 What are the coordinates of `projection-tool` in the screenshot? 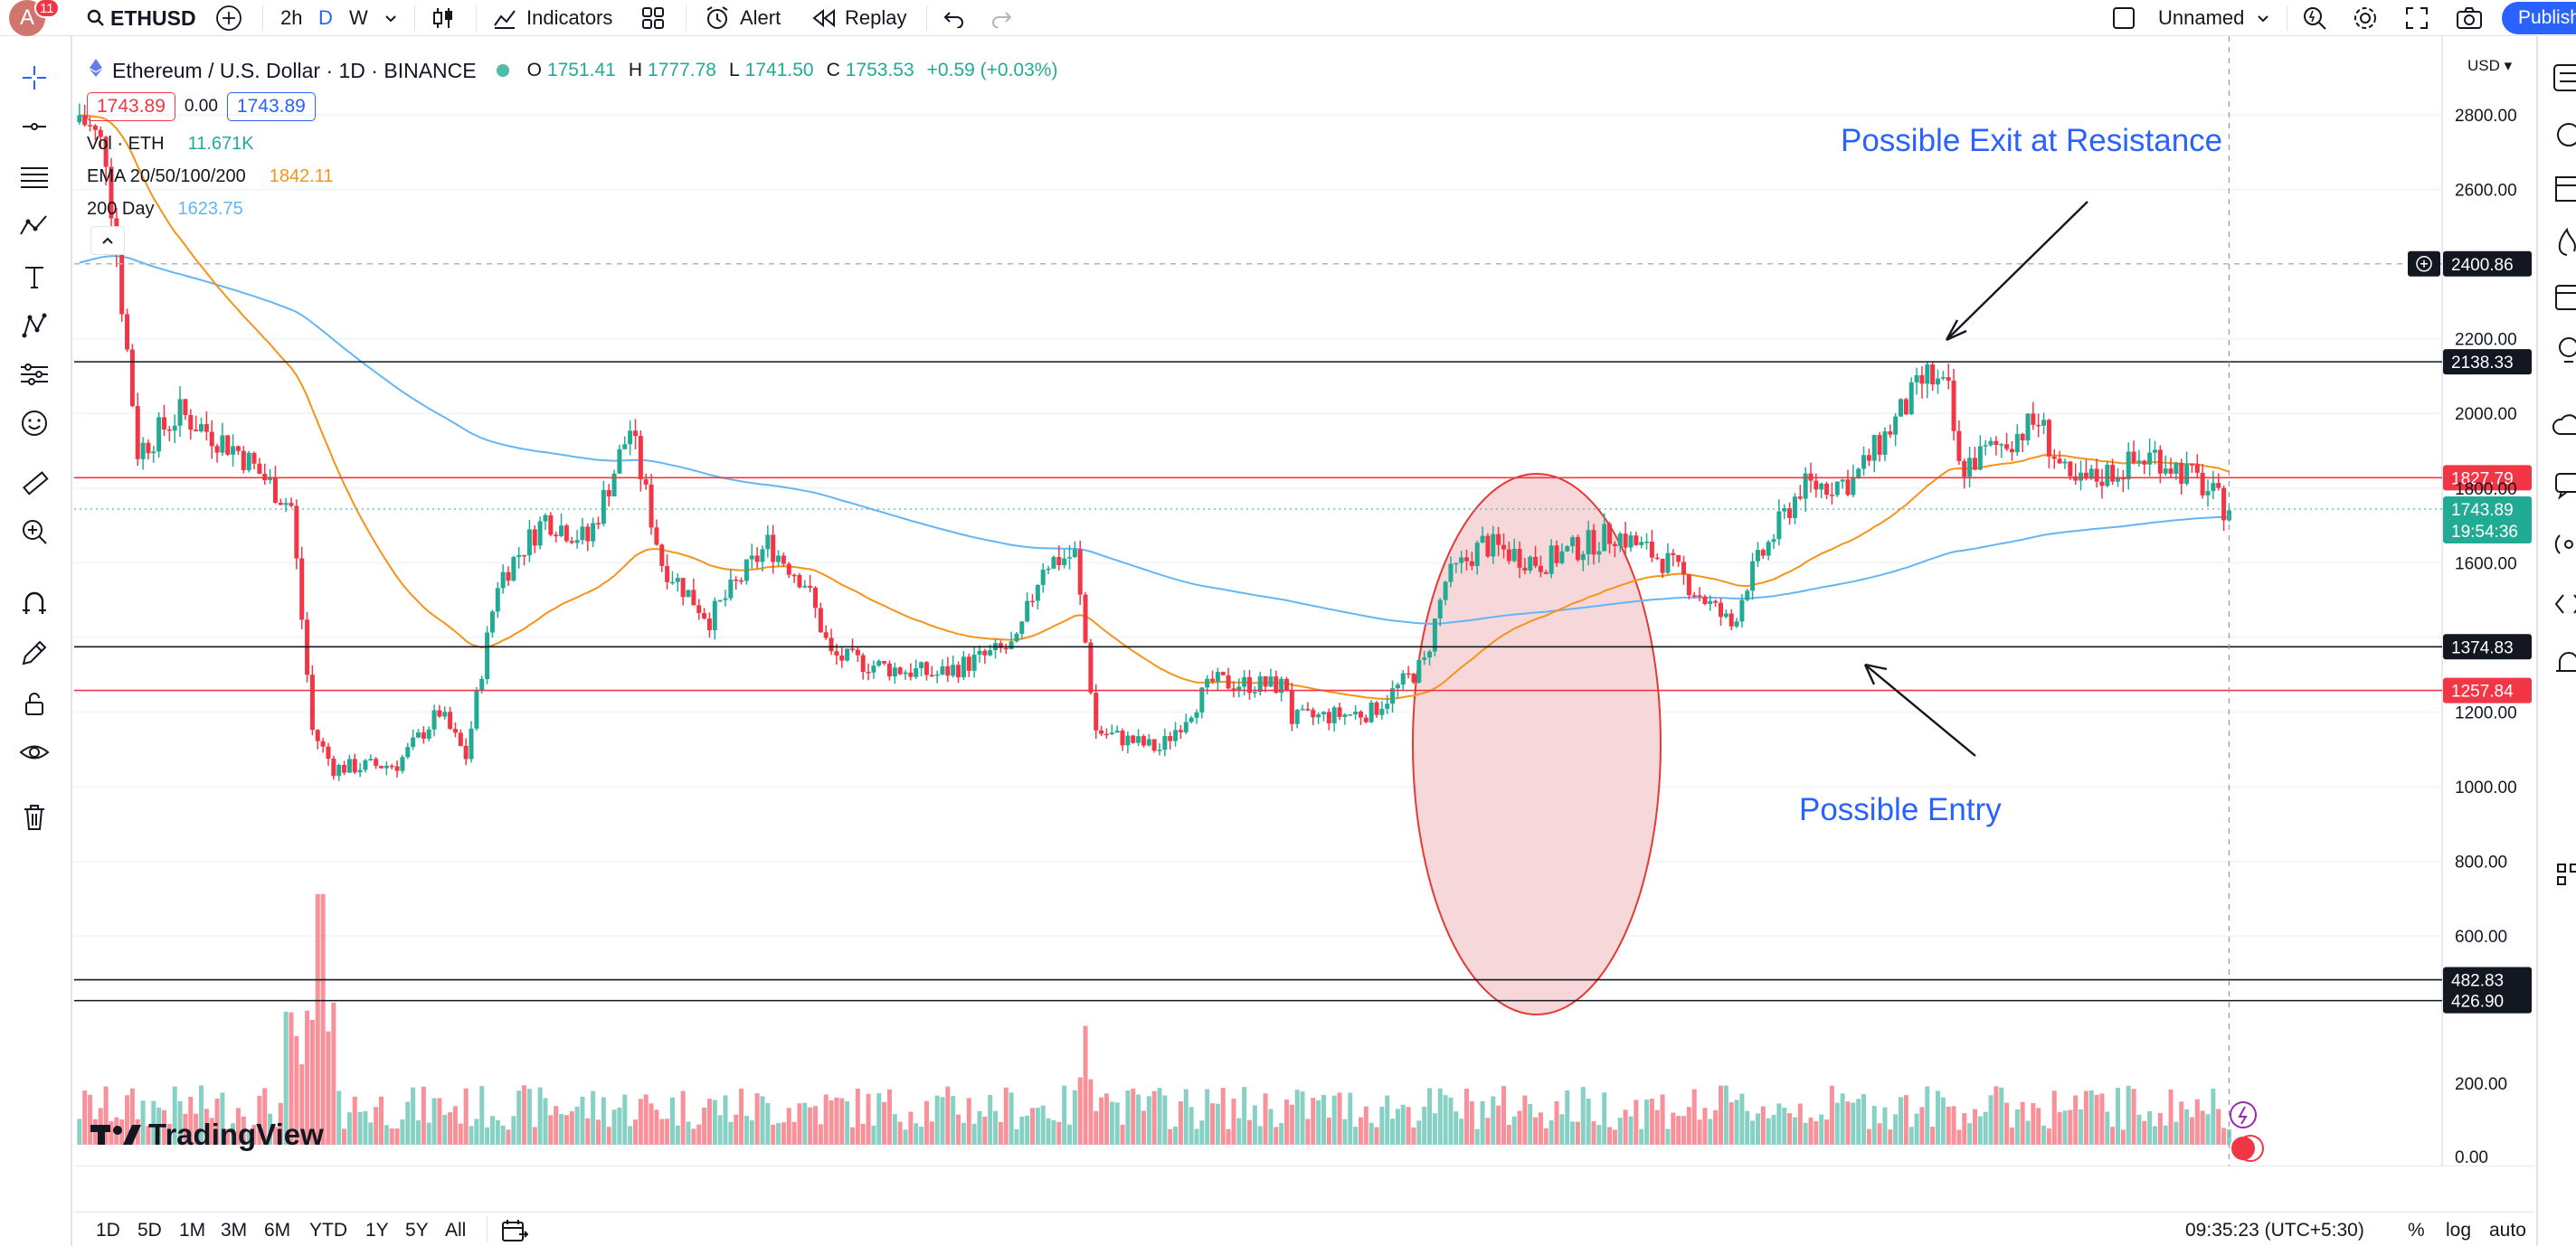 It's located at (34, 326).